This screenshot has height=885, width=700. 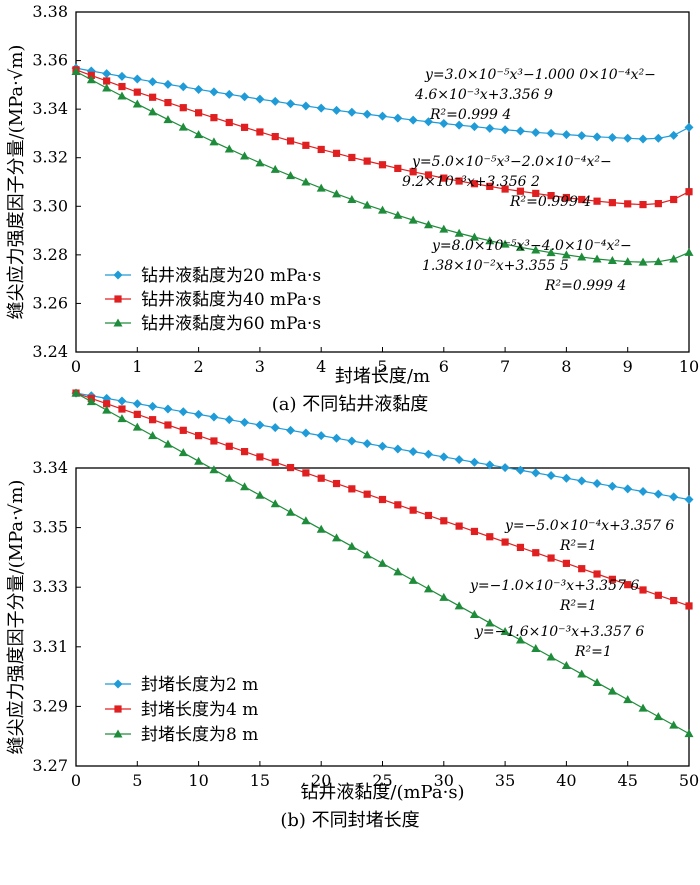 What do you see at coordinates (118, 709) in the screenshot?
I see `legend-marker` at bounding box center [118, 709].